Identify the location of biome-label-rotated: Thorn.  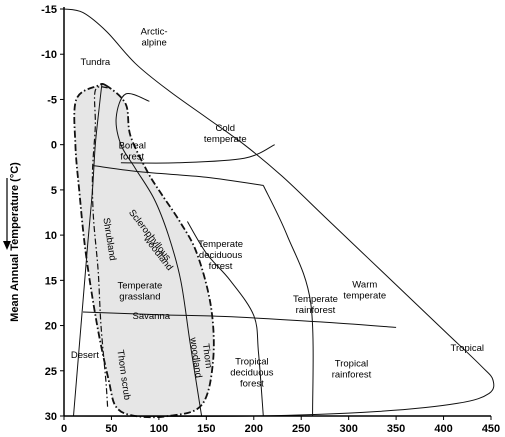
(207, 356).